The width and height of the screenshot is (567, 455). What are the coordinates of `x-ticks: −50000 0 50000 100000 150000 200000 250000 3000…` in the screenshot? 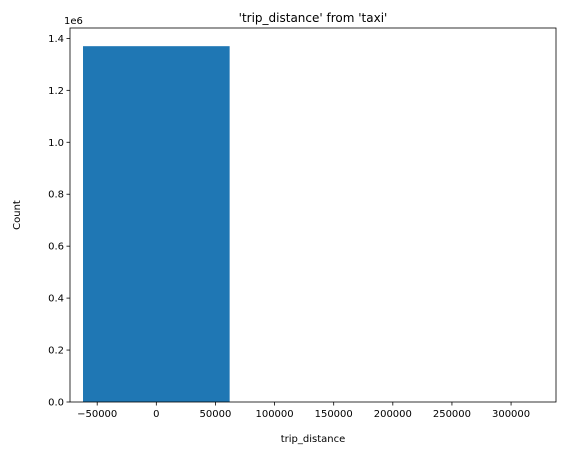 It's located at (303, 411).